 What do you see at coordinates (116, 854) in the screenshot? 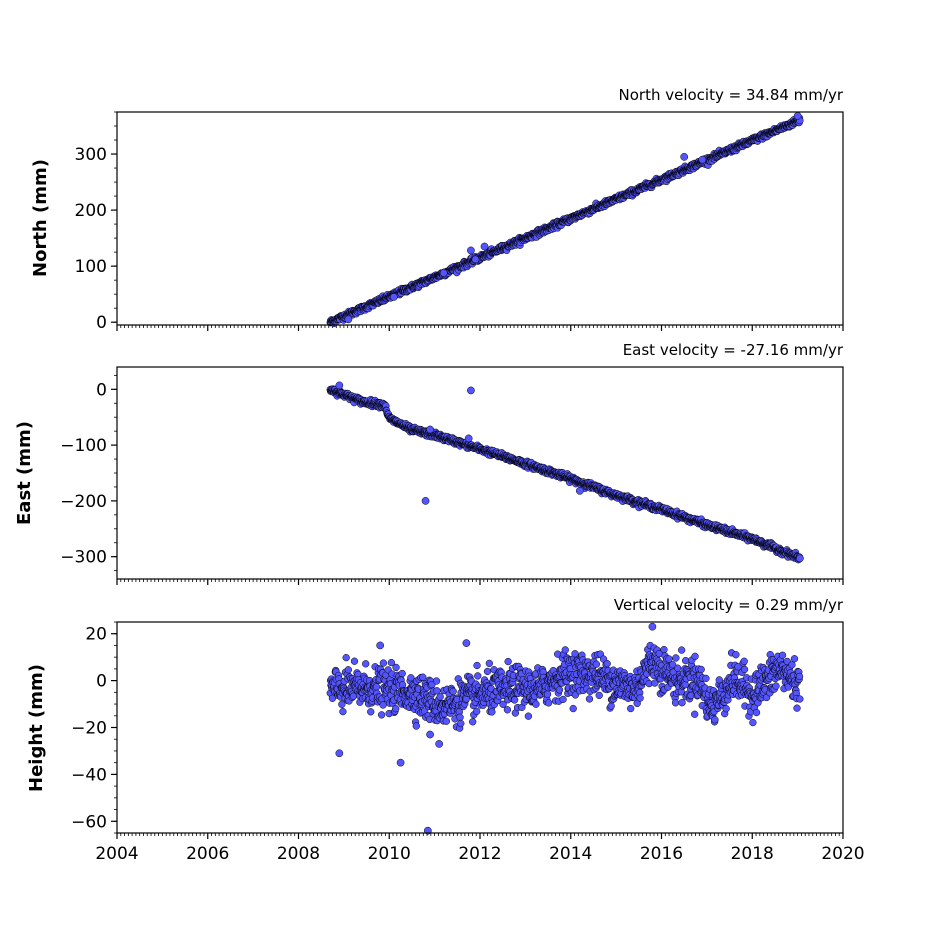
I see `height-xtick-label: 2004` at bounding box center [116, 854].